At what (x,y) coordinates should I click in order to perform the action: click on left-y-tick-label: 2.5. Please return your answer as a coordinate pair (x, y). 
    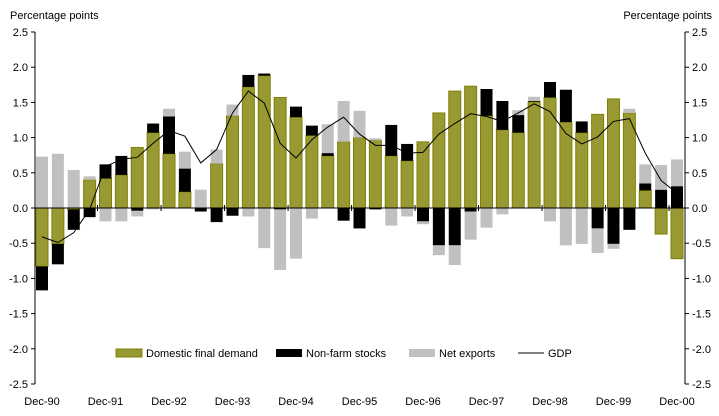
    Looking at the image, I should click on (20, 33).